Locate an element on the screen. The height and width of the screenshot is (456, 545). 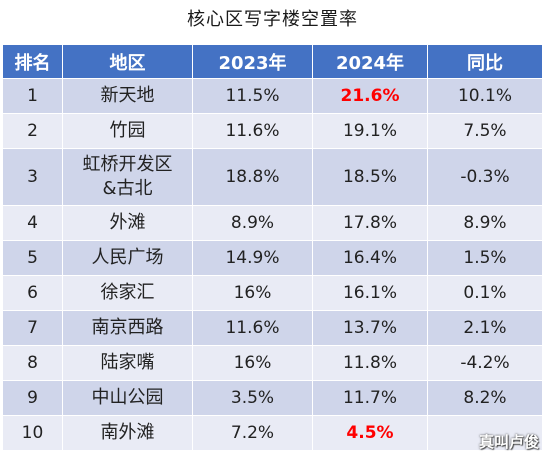
rank-cell: 7 is located at coordinates (32, 328).